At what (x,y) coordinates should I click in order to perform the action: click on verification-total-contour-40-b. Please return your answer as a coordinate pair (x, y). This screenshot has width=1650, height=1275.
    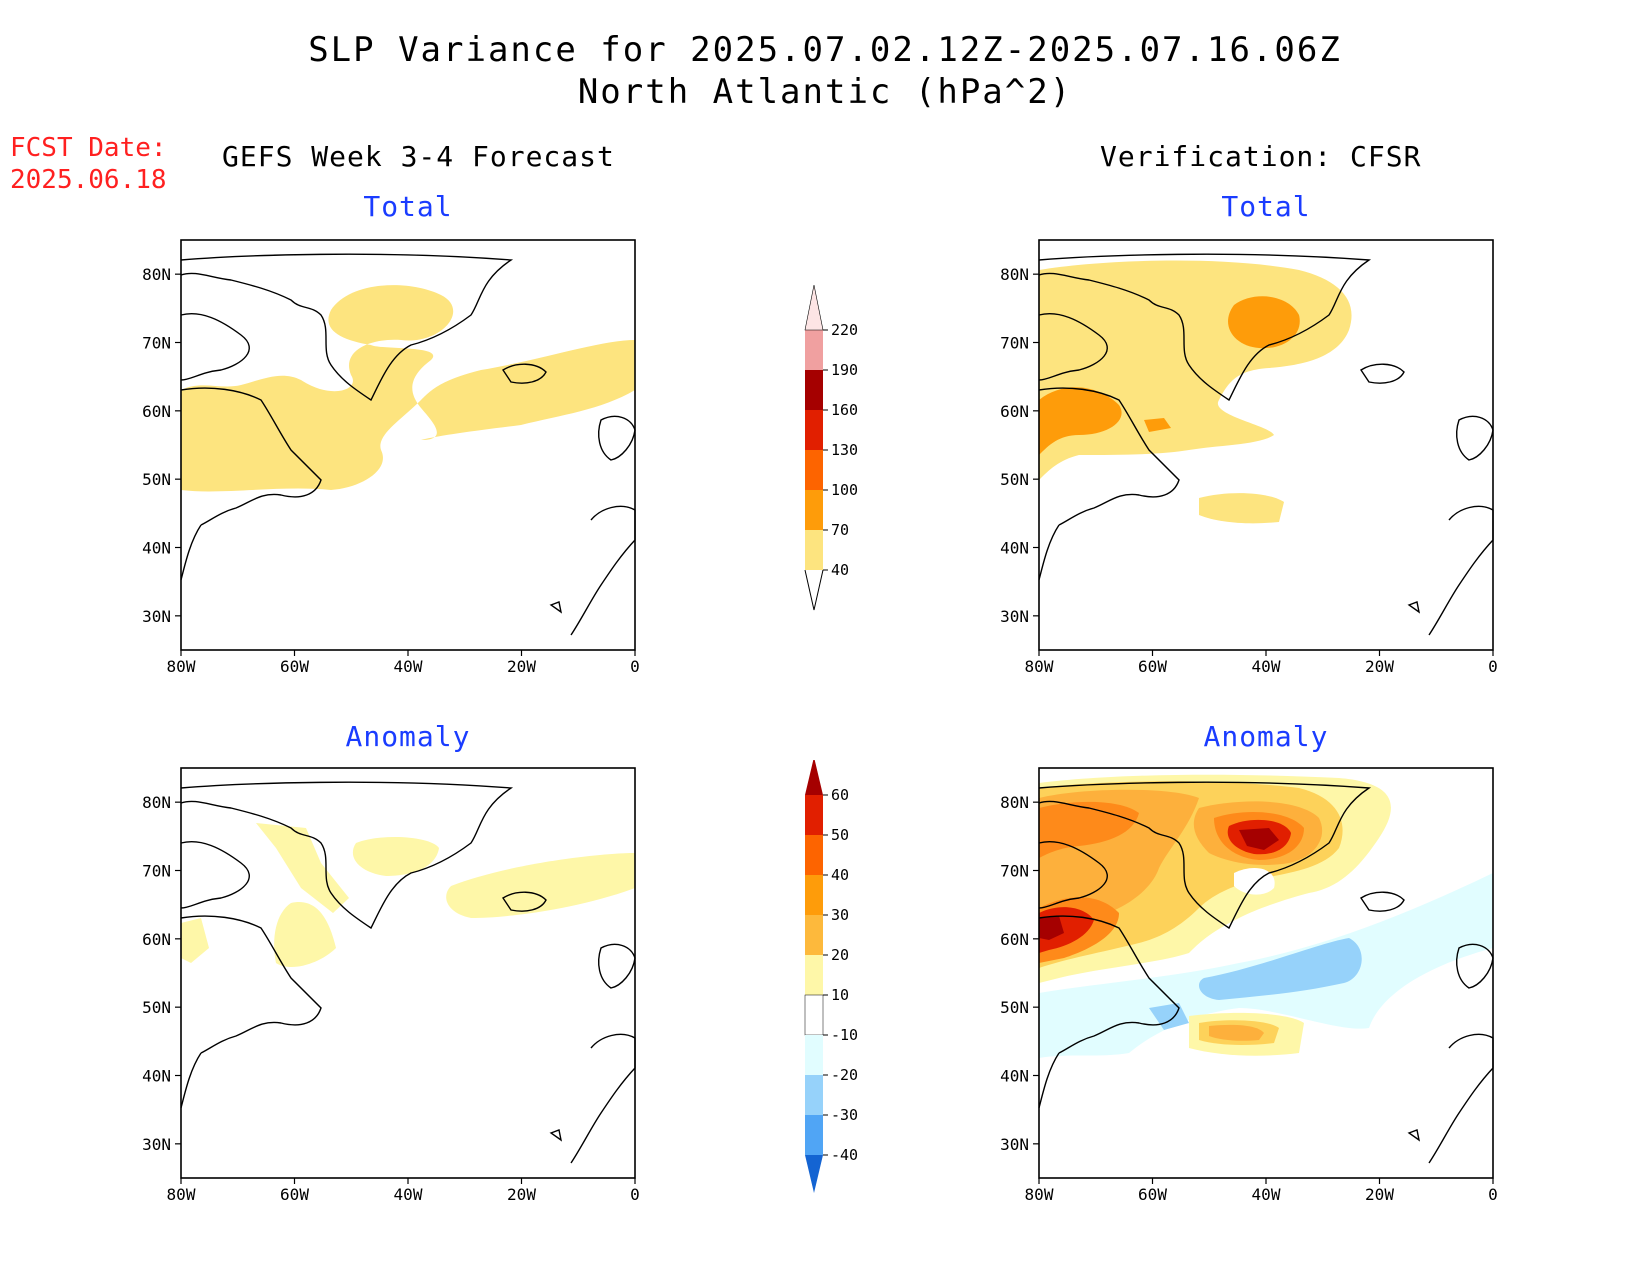
    Looking at the image, I should click on (1241, 508).